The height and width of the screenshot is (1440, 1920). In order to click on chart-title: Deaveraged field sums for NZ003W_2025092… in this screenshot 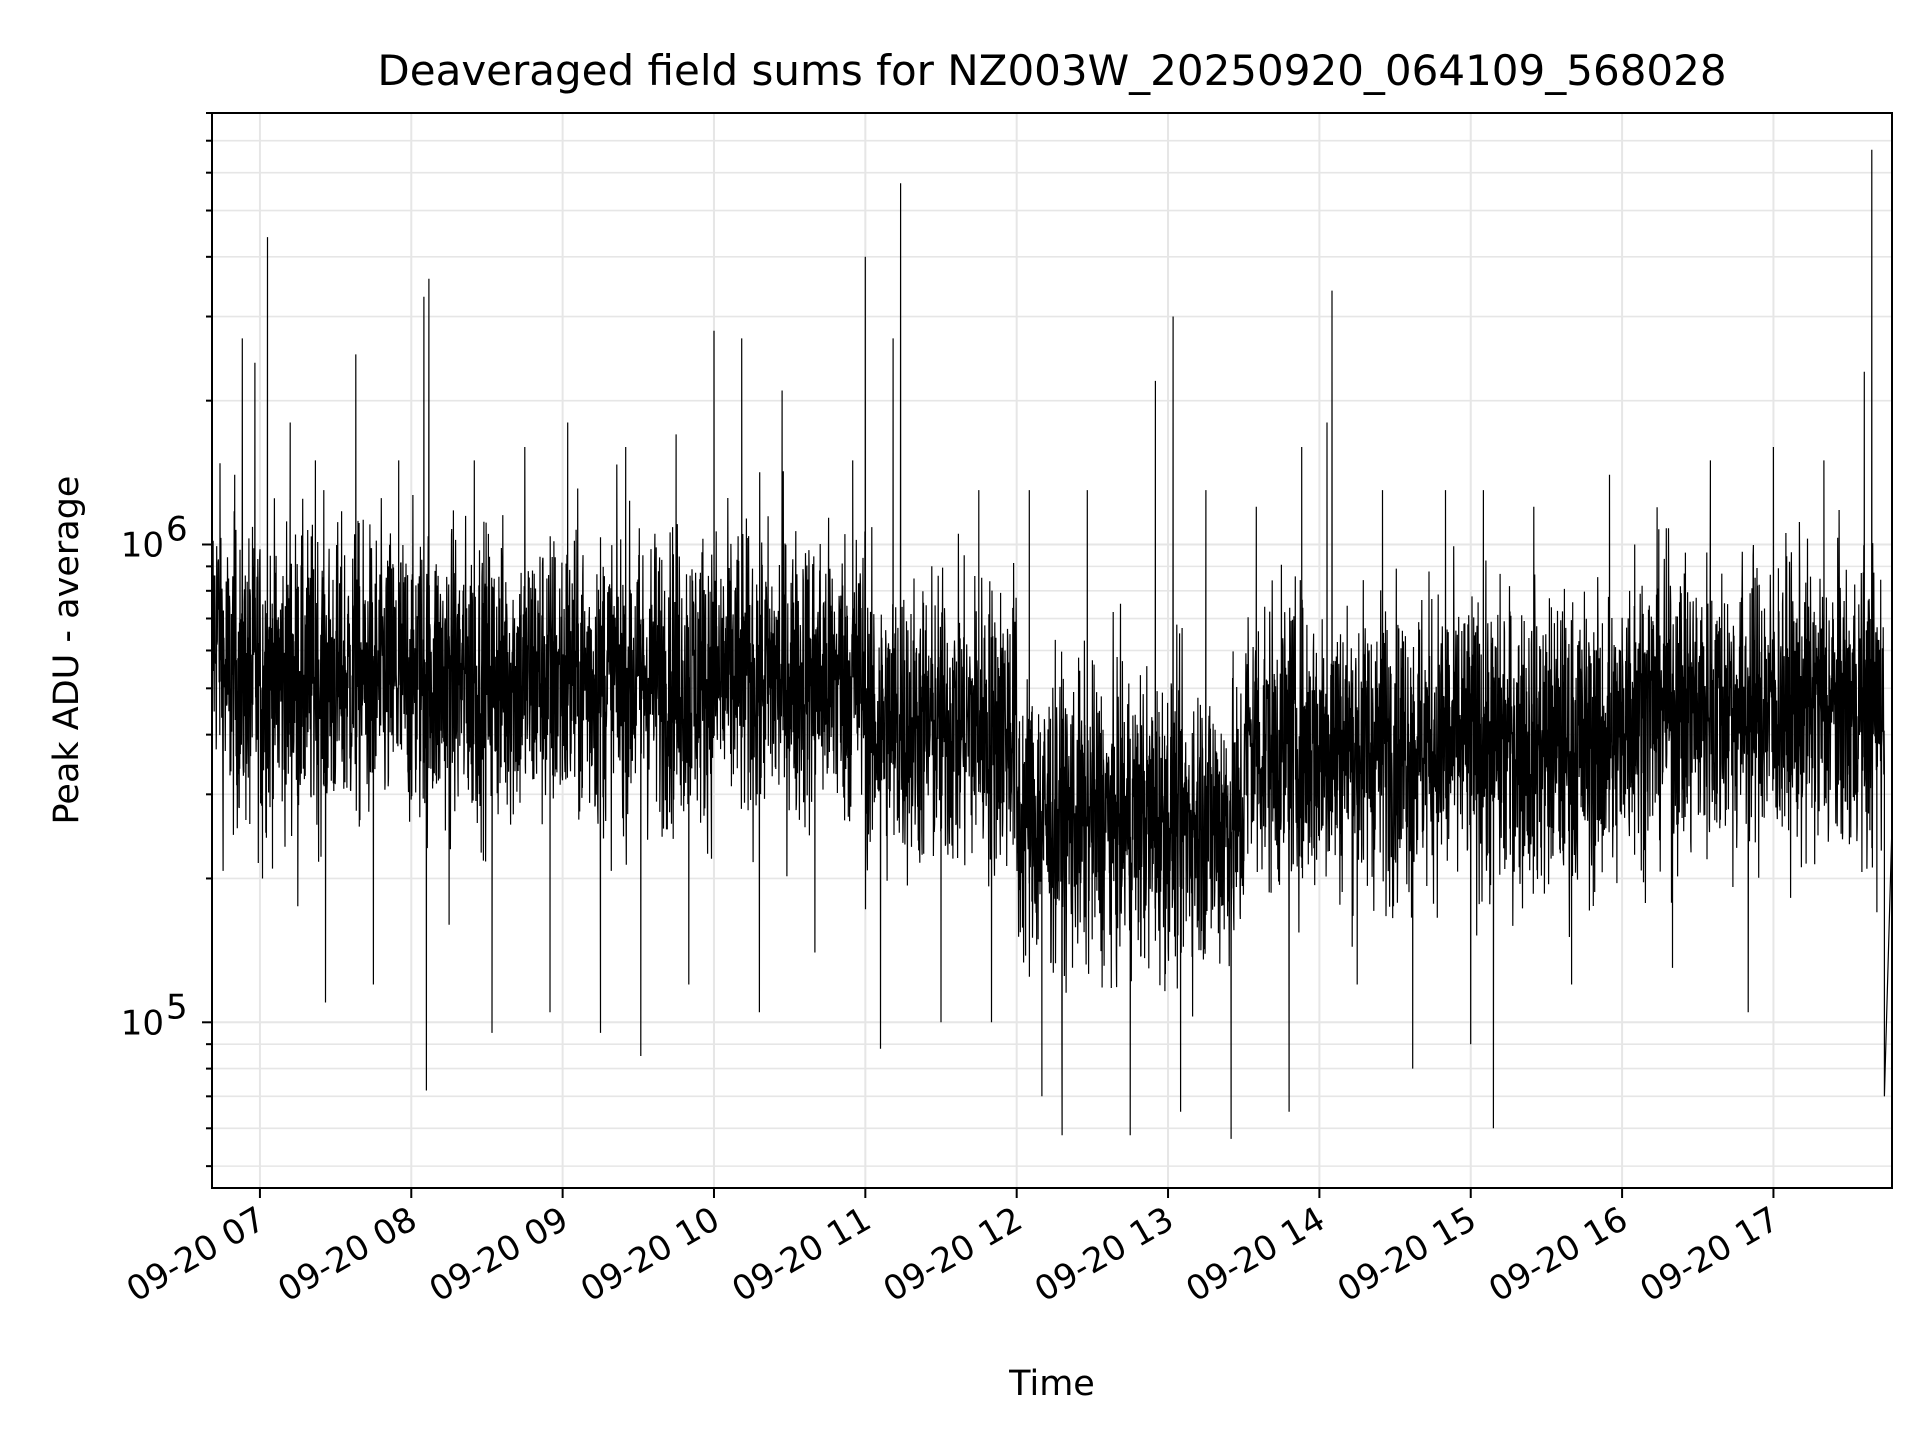, I will do `click(1051, 70)`.